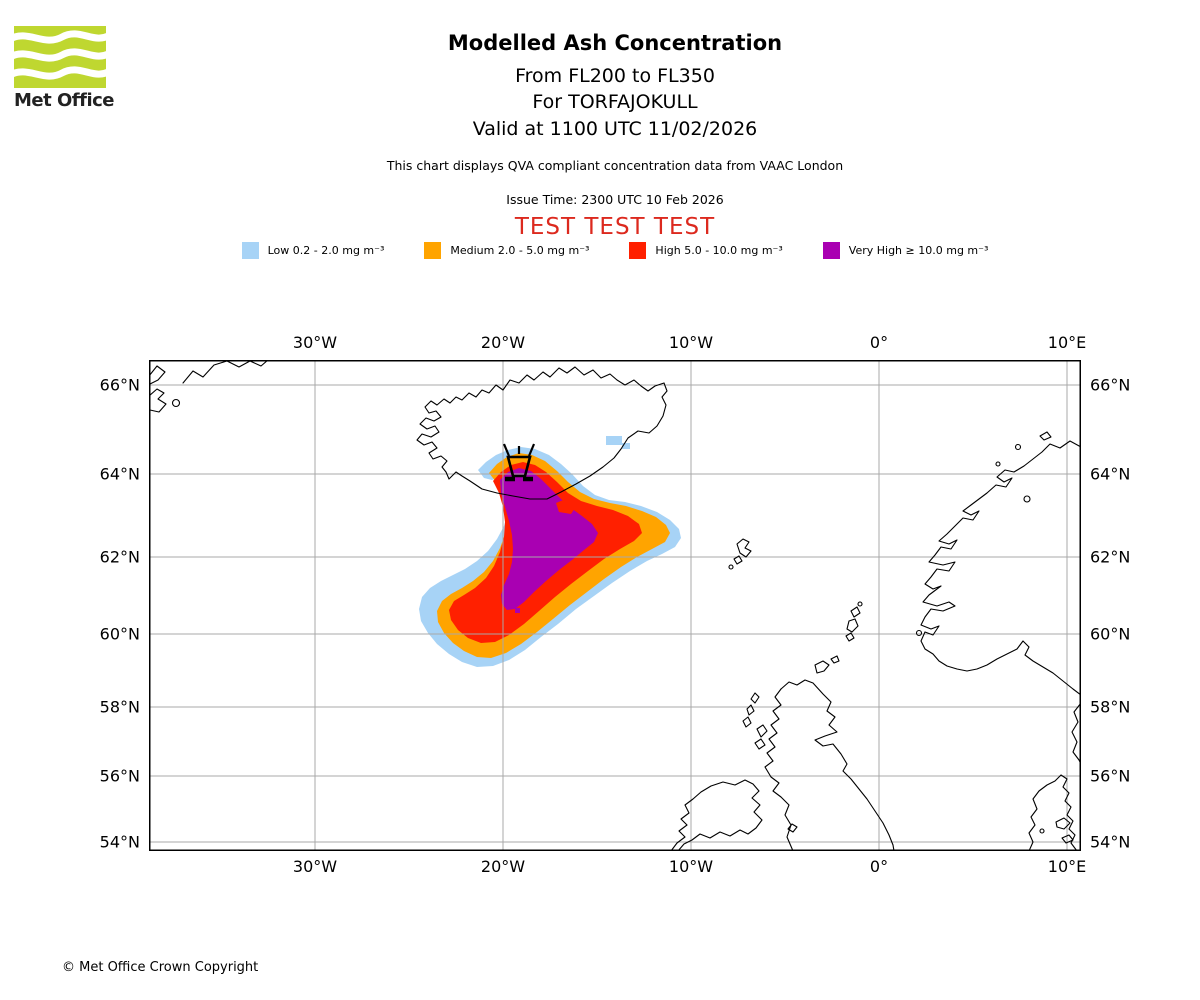 The image size is (1200, 1000). What do you see at coordinates (176, 403) in the screenshot?
I see `coast-greenland-islet` at bounding box center [176, 403].